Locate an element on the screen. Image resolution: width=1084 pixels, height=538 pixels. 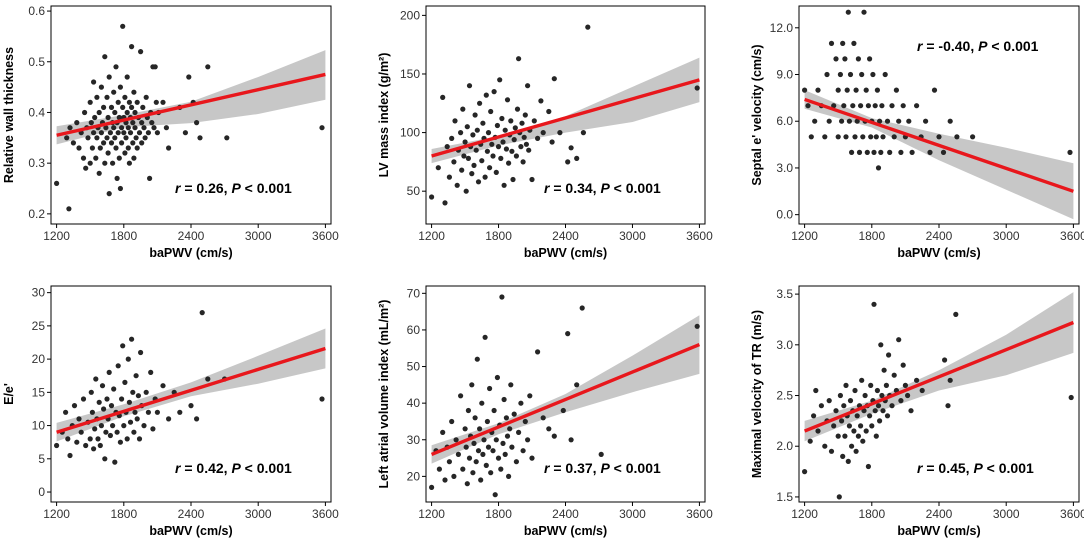
y-tick-label: 2.0 is located at coordinates (784, 446).